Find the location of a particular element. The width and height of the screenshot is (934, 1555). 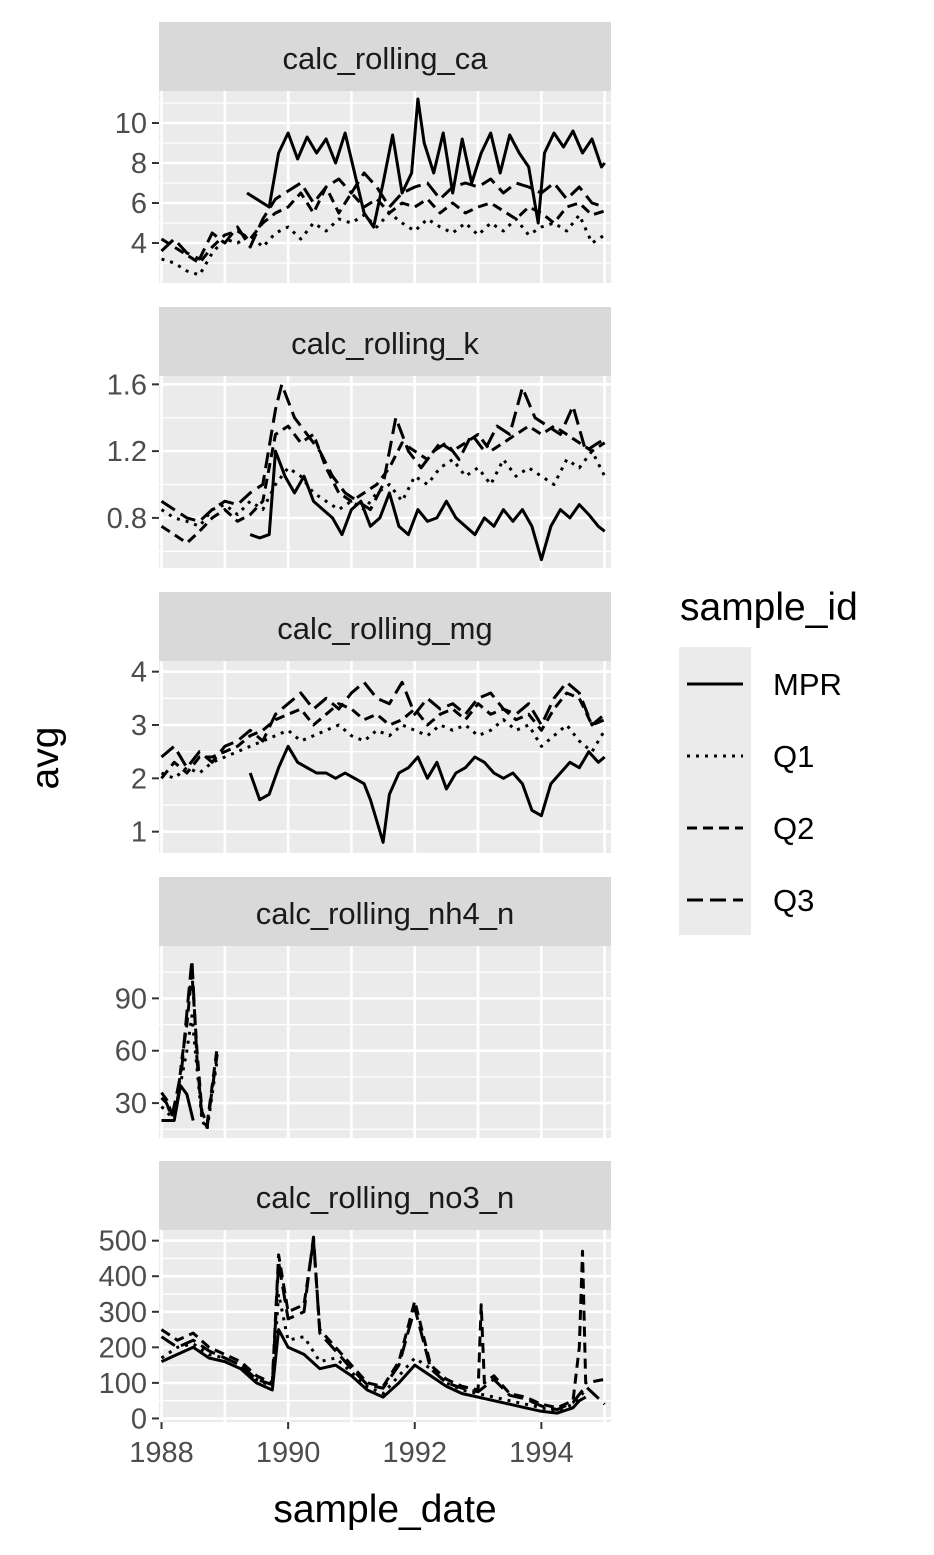

y-tick-label: 400 is located at coordinates (123, 1277).